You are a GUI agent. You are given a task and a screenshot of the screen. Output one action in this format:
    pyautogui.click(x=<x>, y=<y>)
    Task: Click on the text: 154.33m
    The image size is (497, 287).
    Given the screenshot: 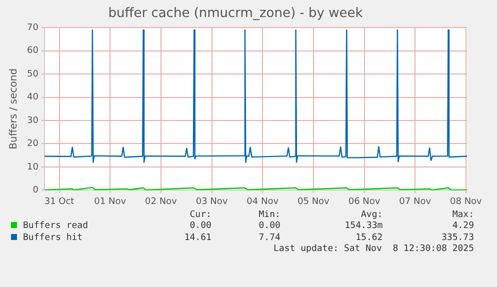 What is the action you would take?
    pyautogui.click(x=364, y=226)
    